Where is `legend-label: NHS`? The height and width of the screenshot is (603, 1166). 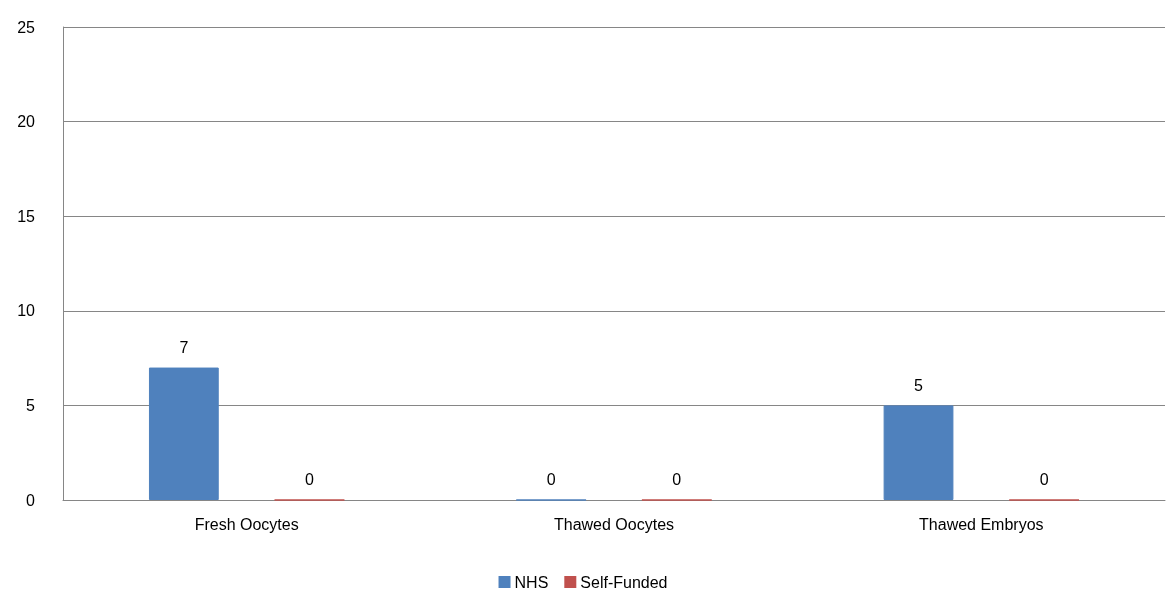
legend-label: NHS is located at coordinates (531, 582).